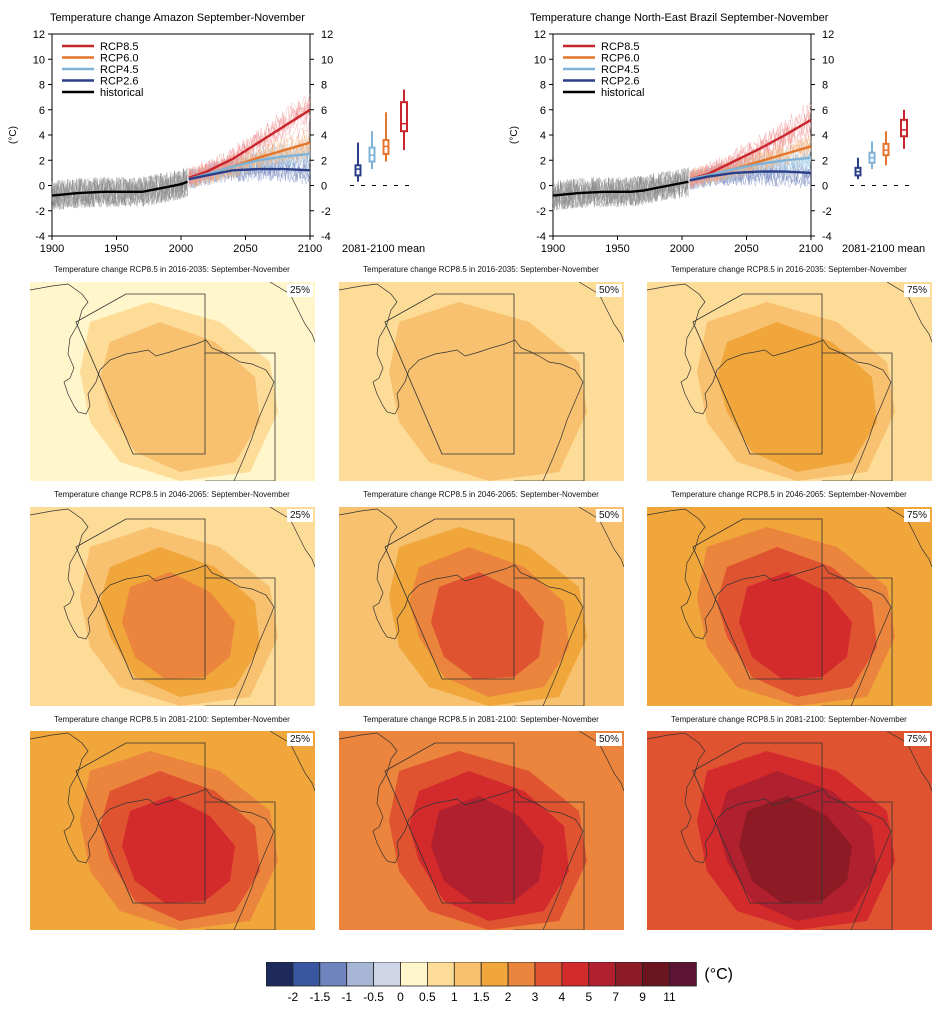 The image size is (935, 1024). I want to click on legend-label: RCP6.0, so click(119, 59).